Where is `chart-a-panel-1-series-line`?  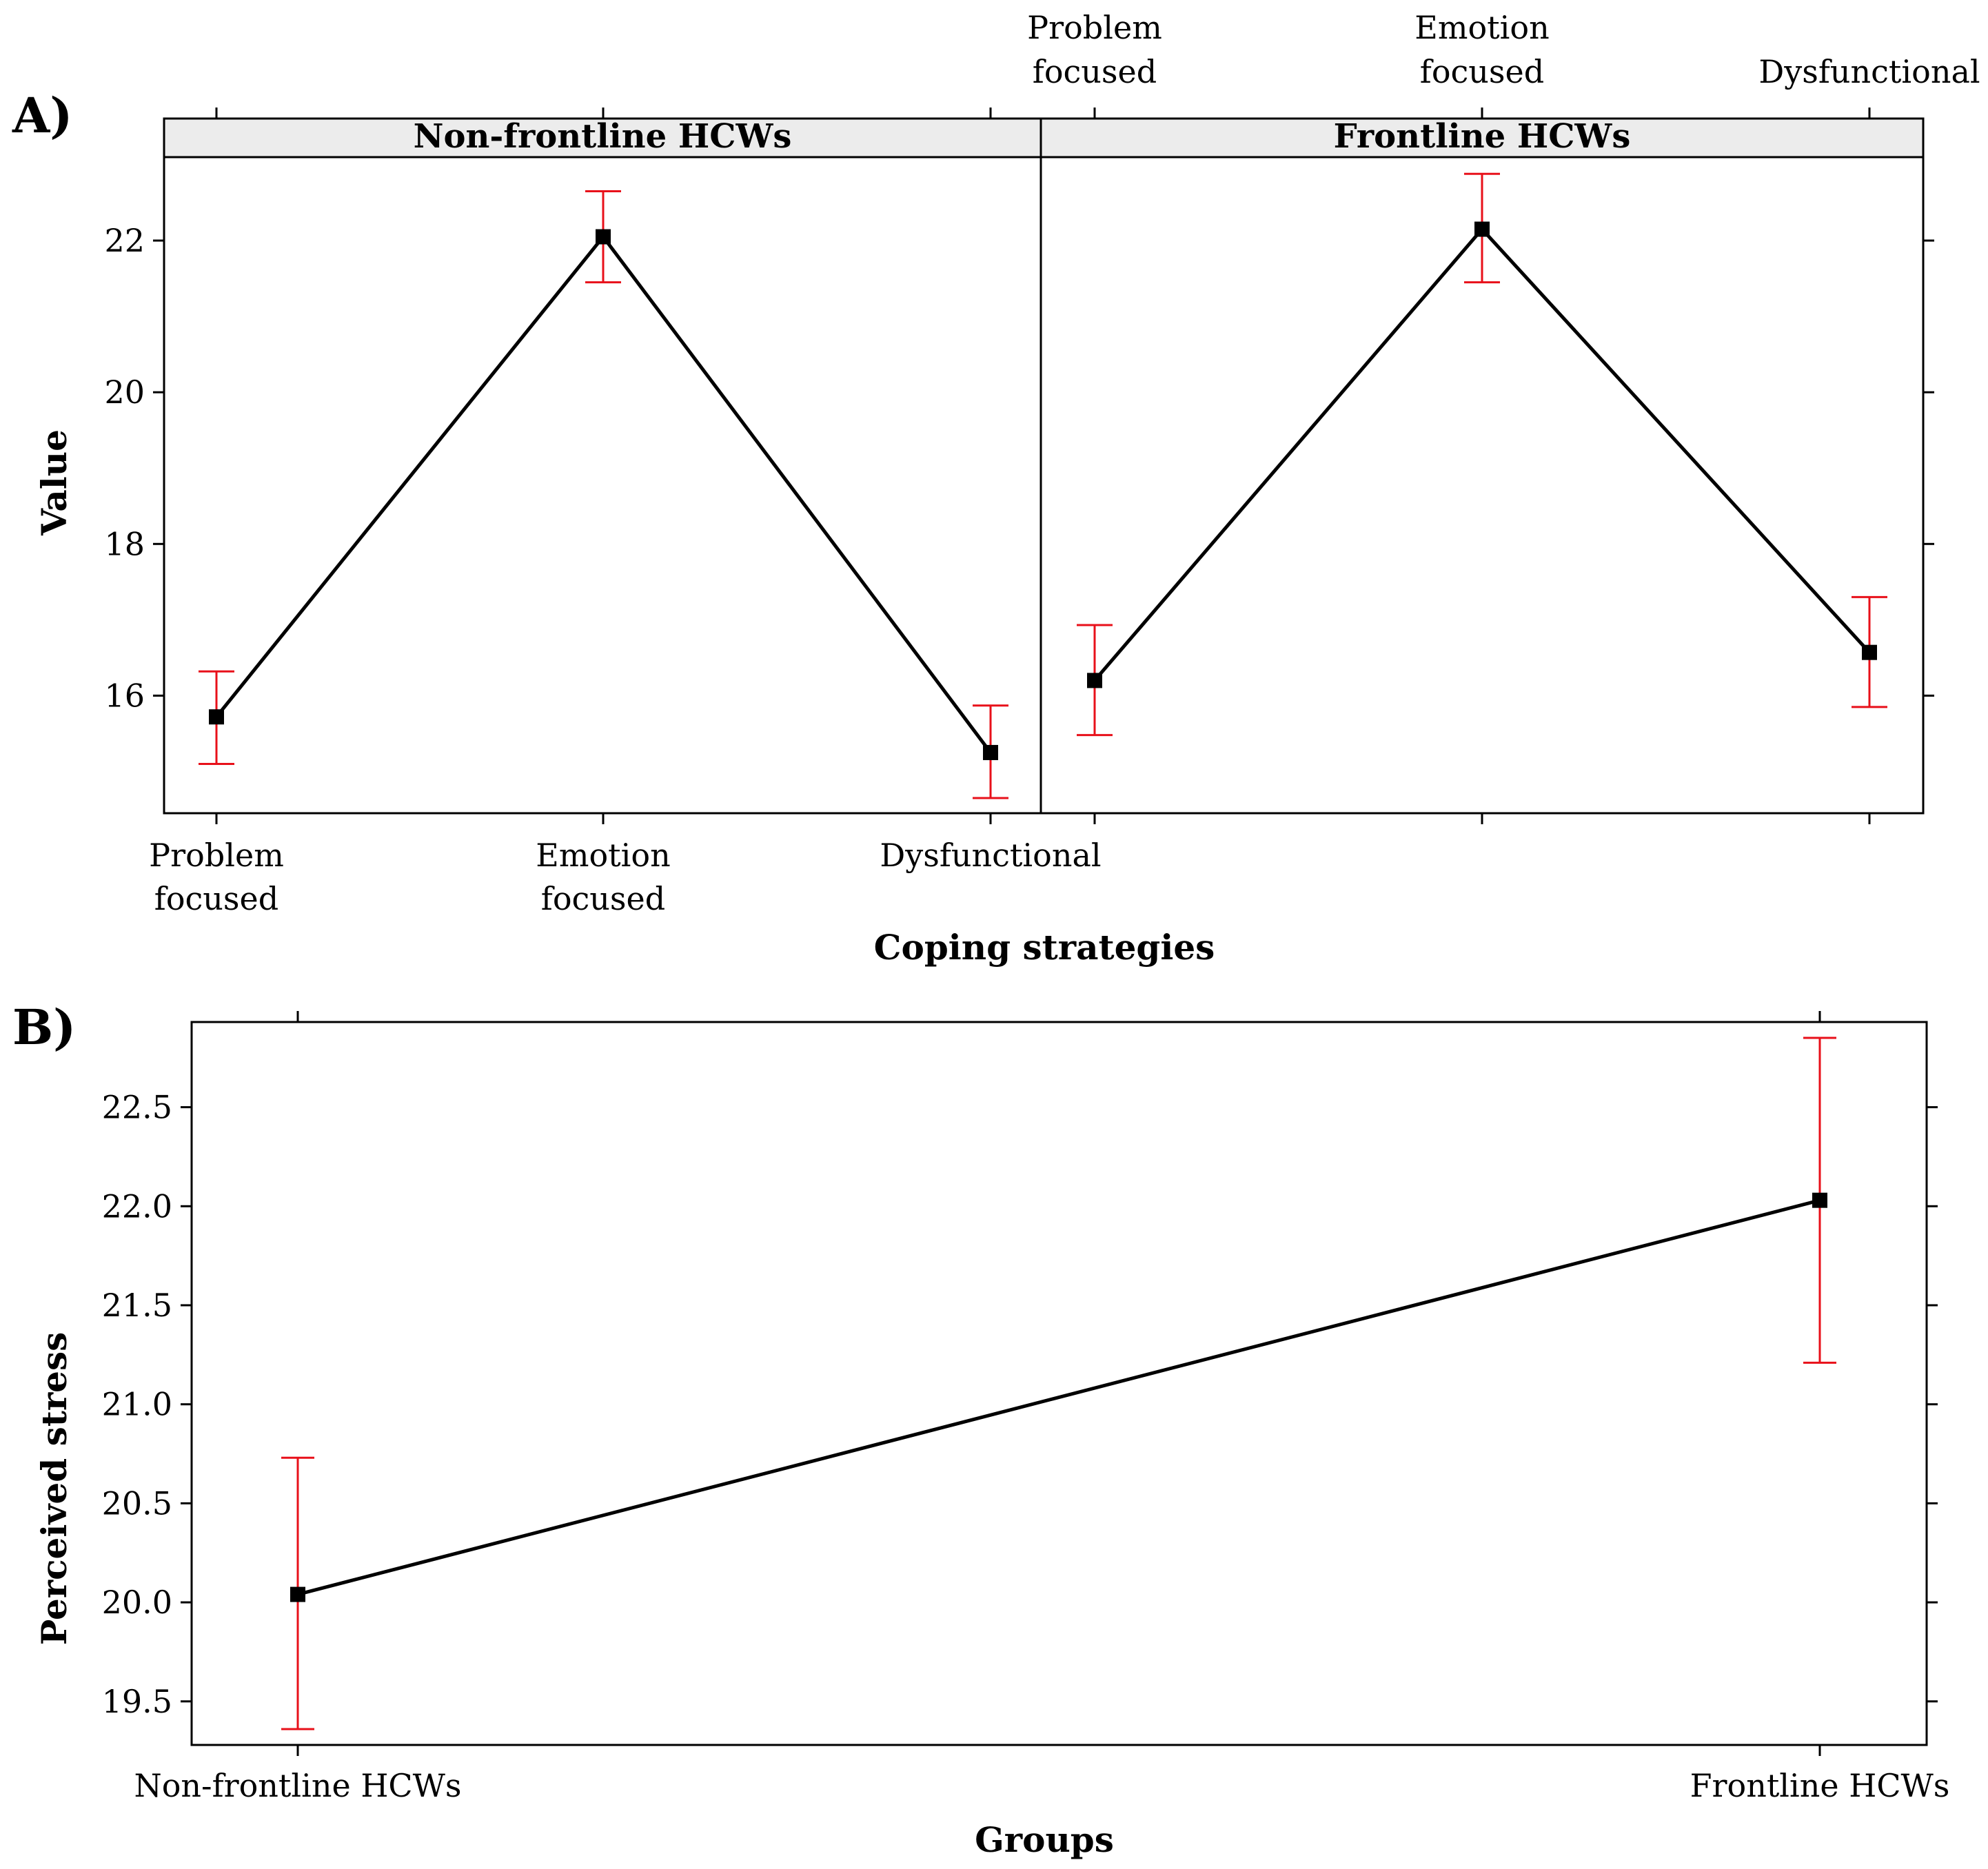 chart-a-panel-1-series-line is located at coordinates (1482, 455).